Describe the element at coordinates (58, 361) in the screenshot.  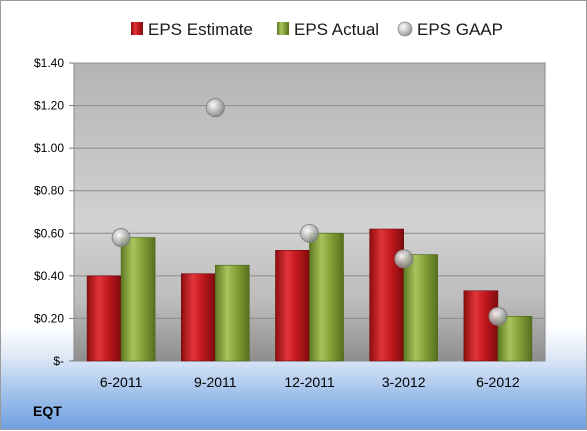
I see `y-tick-label: $-` at that location.